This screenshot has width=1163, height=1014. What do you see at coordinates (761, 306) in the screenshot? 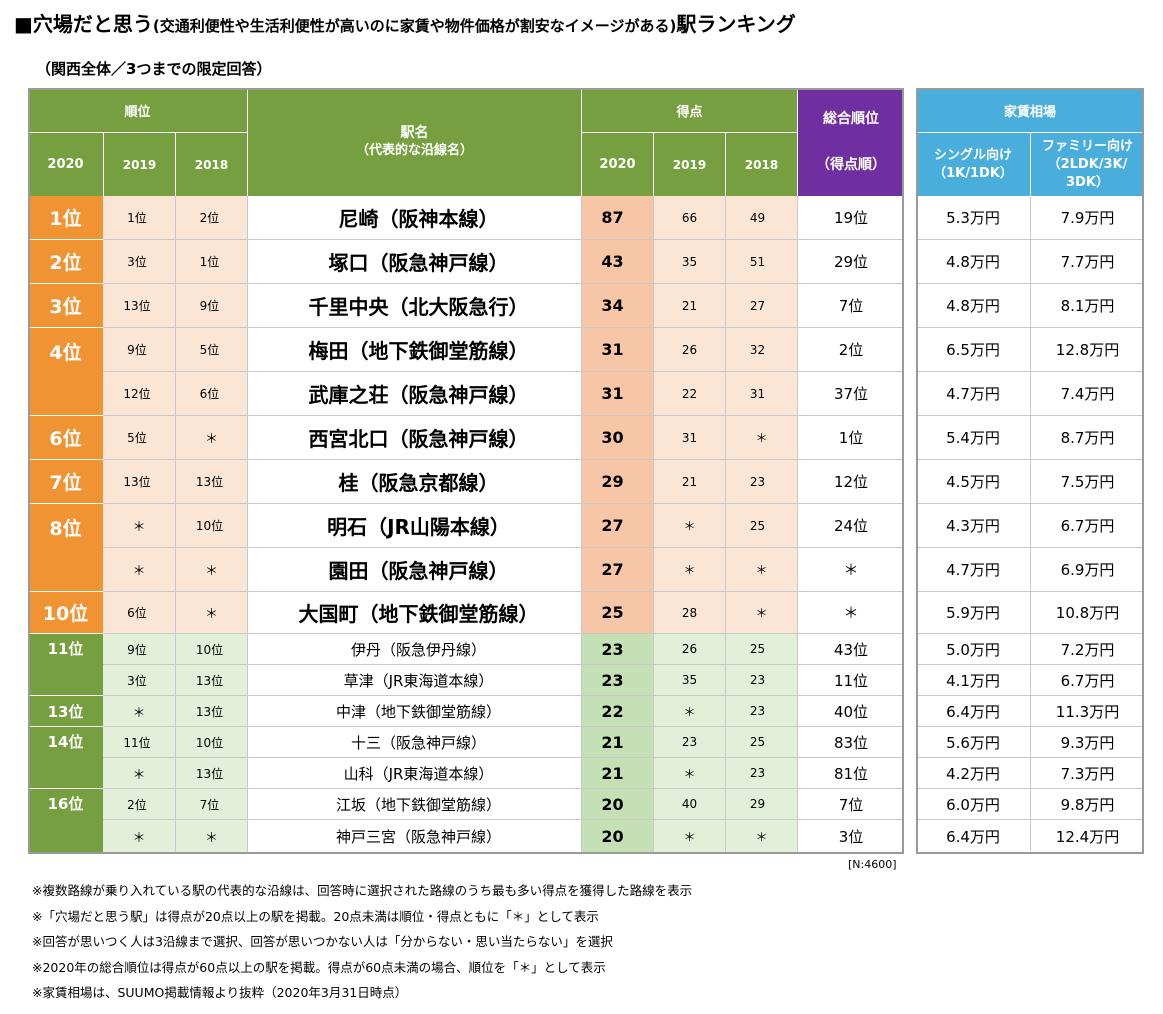
I see `cell-score-2018: 27` at bounding box center [761, 306].